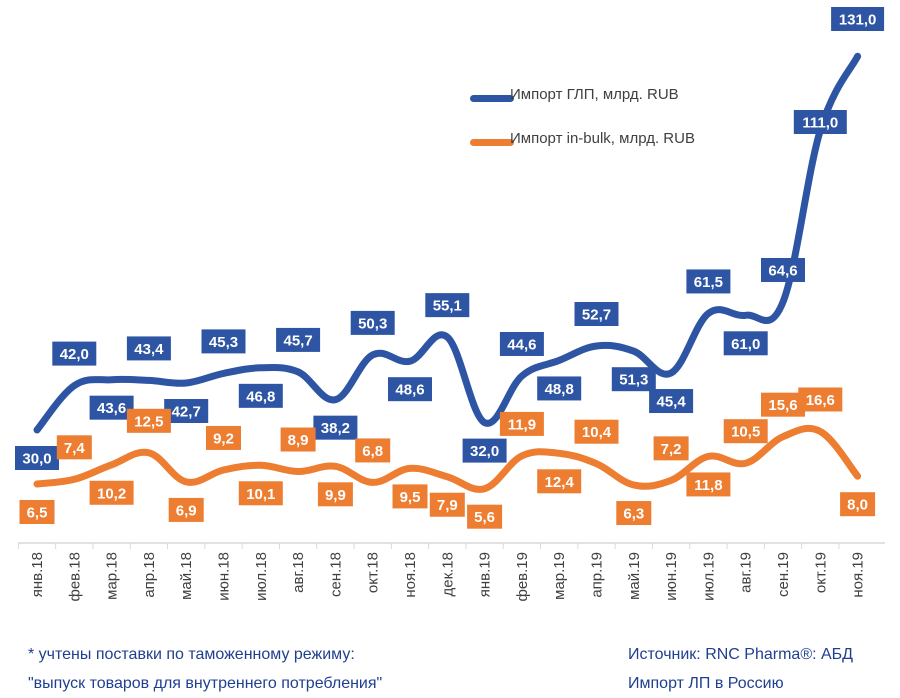 The width and height of the screenshot is (900, 698). I want to click on svg-text: 51,3, so click(633, 380).